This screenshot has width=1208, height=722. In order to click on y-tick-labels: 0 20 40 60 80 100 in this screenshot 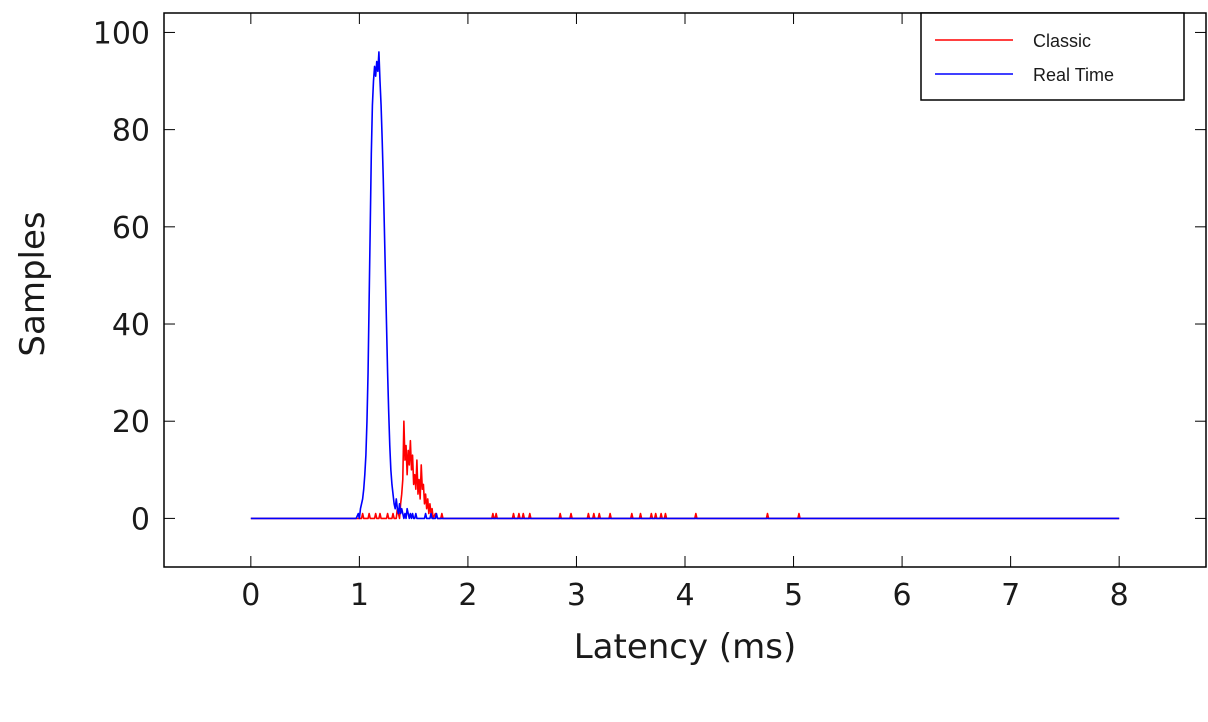, I will do `click(121, 276)`.